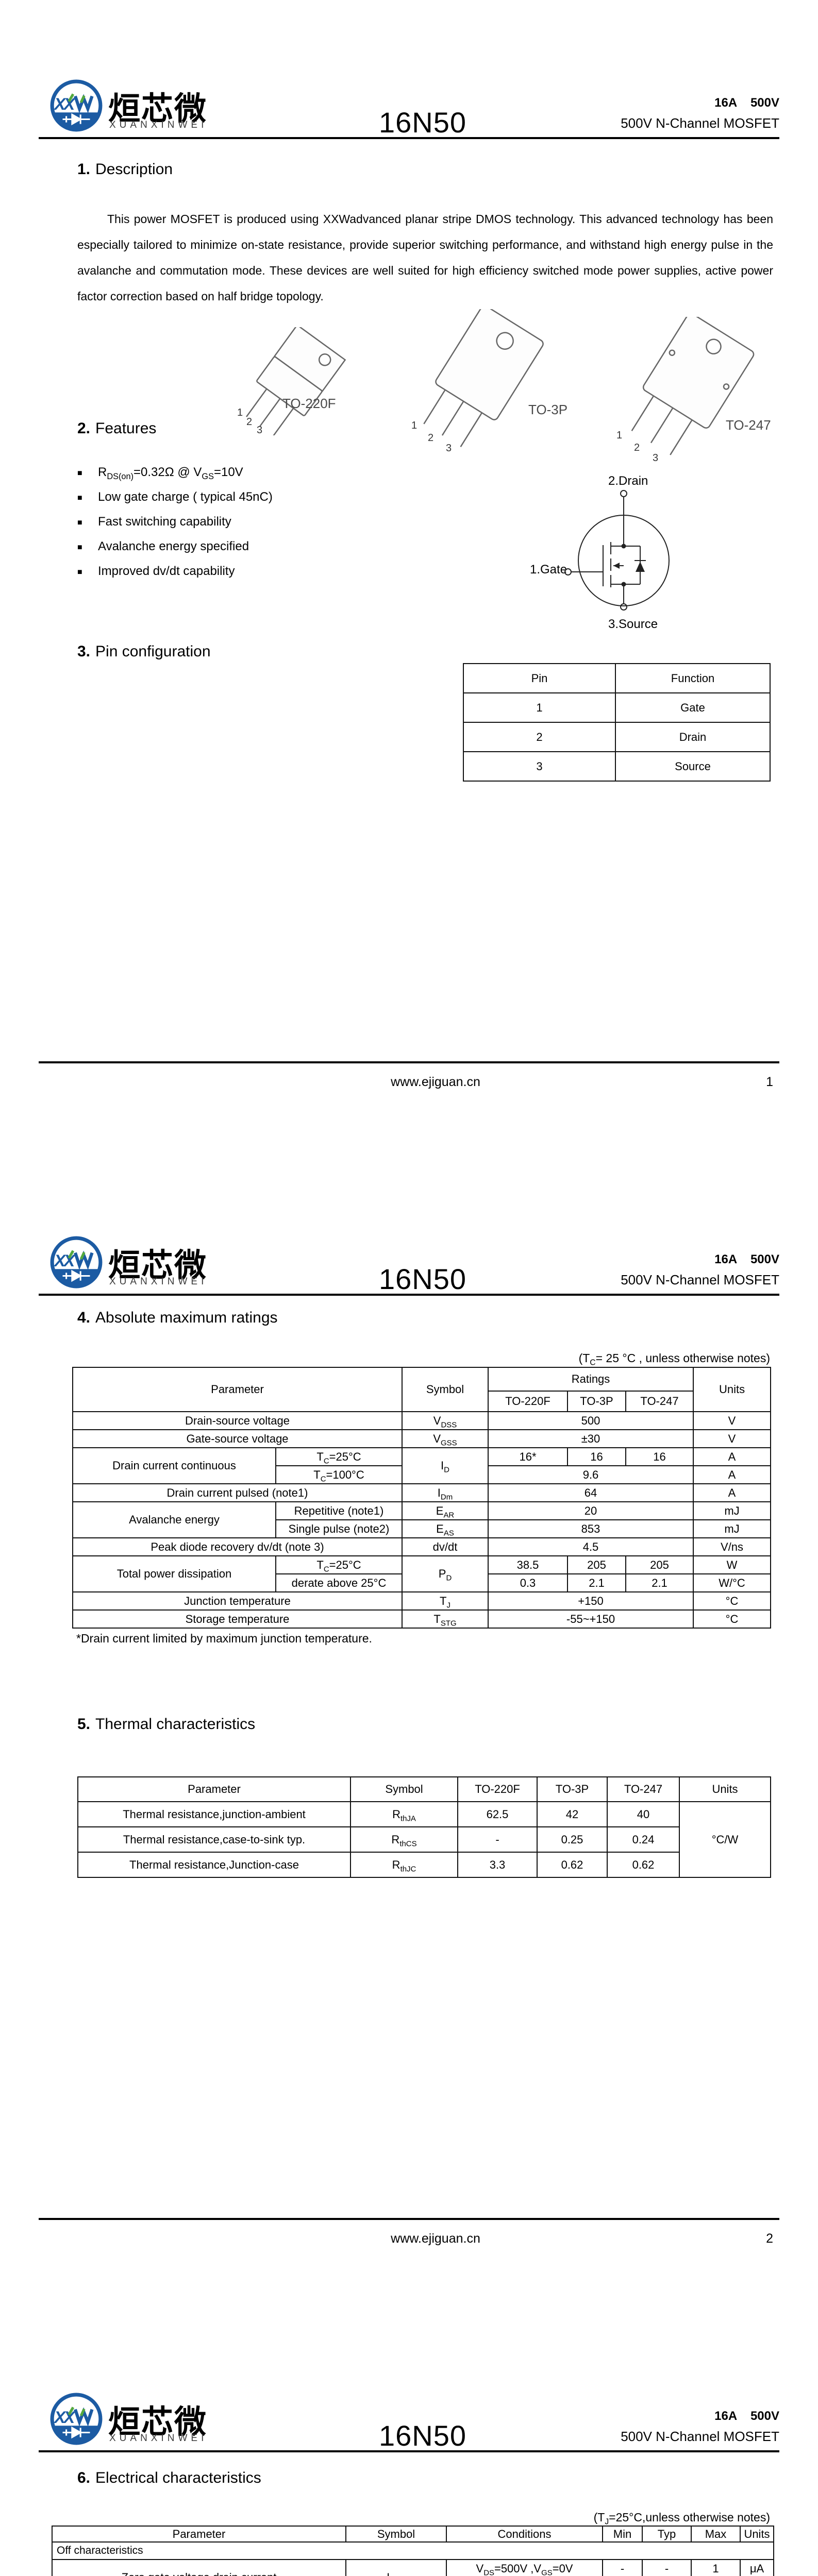 This screenshot has height=2576, width=818. I want to click on value-cell: 40, so click(643, 1814).